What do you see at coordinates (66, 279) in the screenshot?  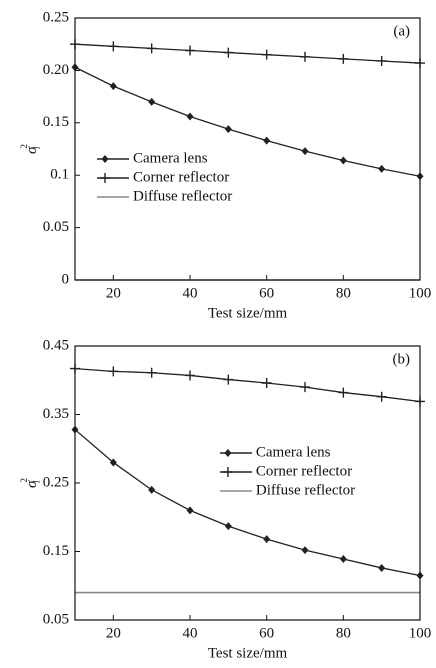 I see `y-tick-label: 0` at bounding box center [66, 279].